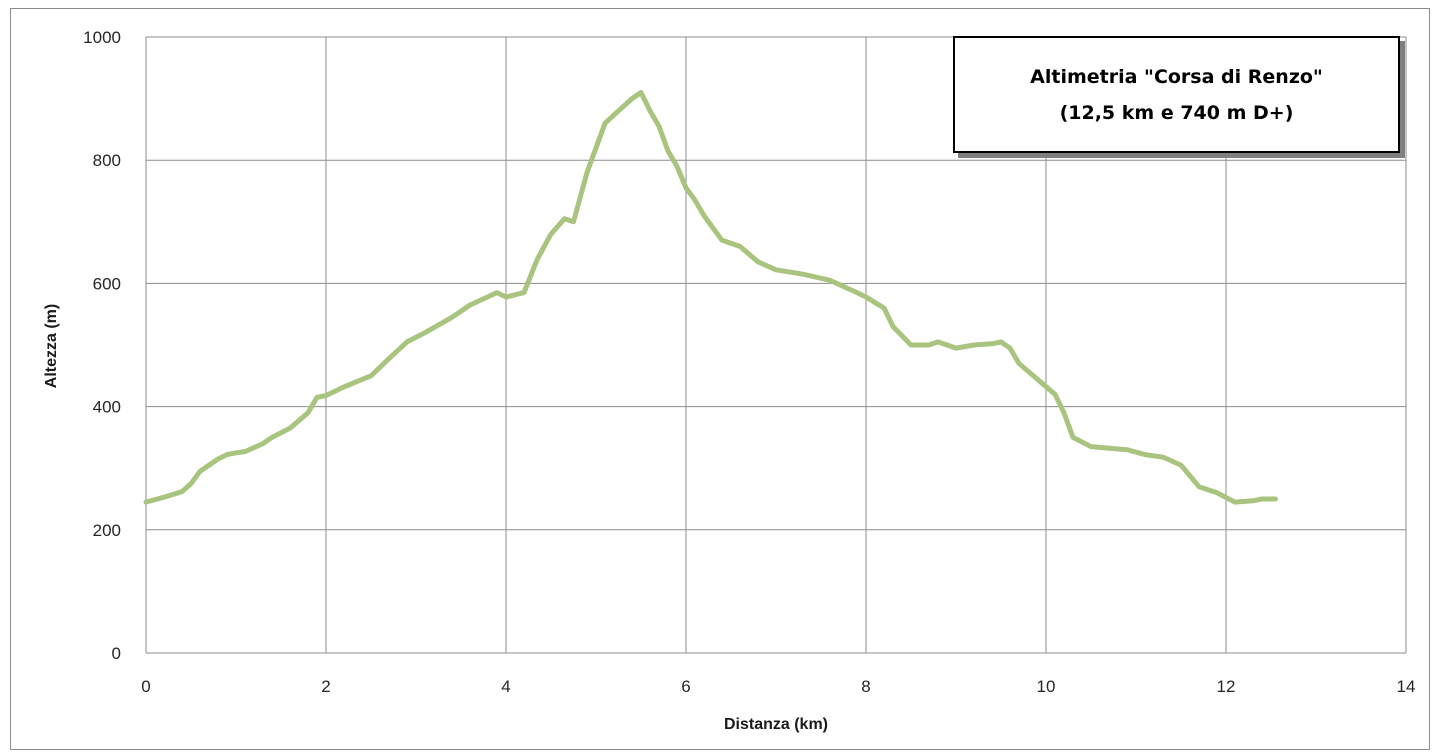  Describe the element at coordinates (778, 686) in the screenshot. I see `x-axis-ticks: 0 2 4 6 8 10 12 14` at that location.